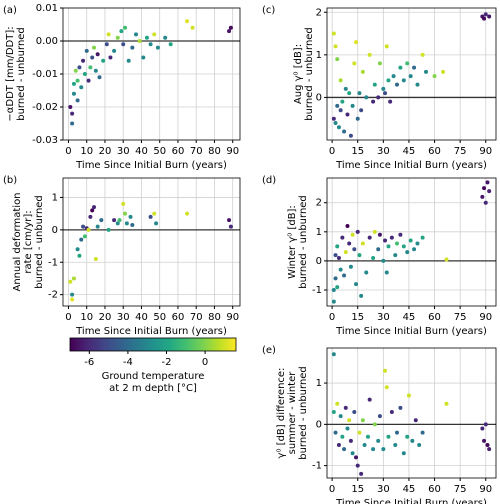  Describe the element at coordinates (128, 362) in the screenshot. I see `colorbar-tick-label: -4` at that location.